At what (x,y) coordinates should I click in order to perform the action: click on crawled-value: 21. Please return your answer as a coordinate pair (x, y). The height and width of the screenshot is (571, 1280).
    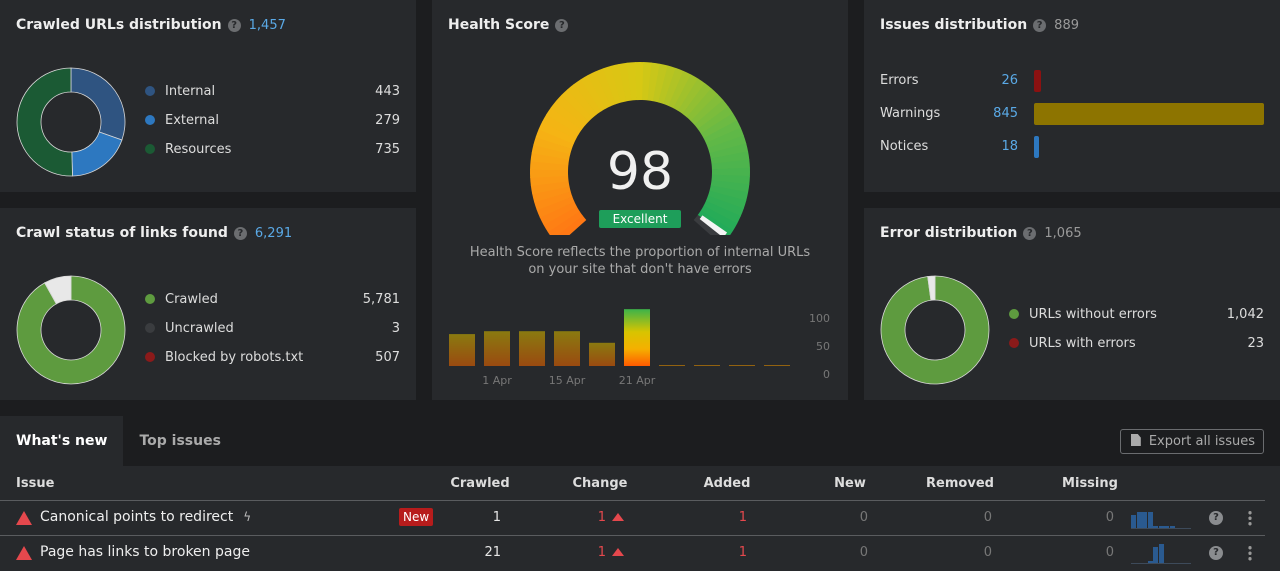
    Looking at the image, I should click on (492, 552).